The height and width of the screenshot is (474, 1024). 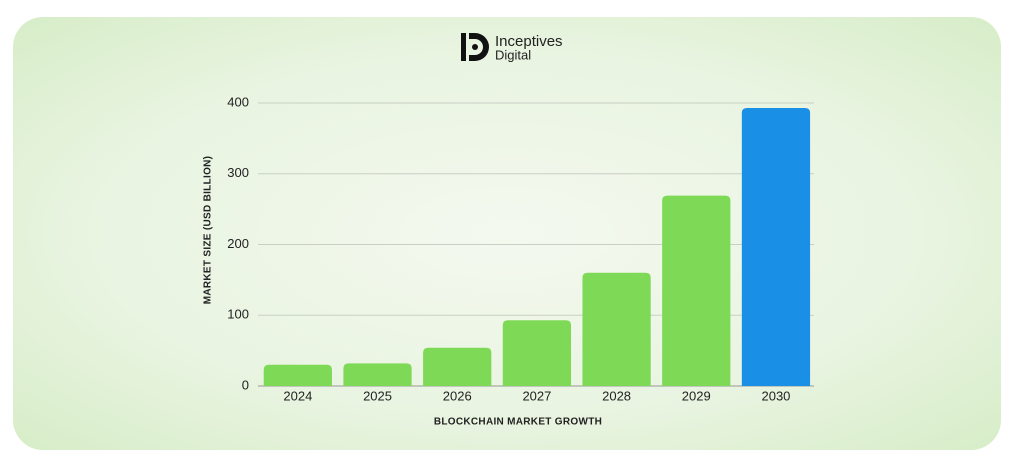 What do you see at coordinates (245, 384) in the screenshot?
I see `y-tick-label: 0` at bounding box center [245, 384].